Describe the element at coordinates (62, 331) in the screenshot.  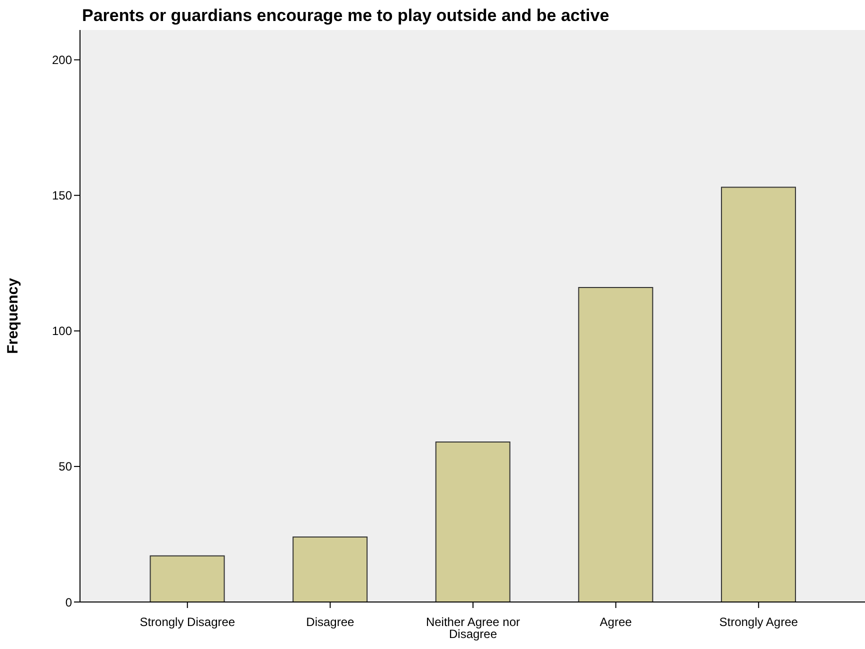
I see `y-tick-label: 100` at that location.